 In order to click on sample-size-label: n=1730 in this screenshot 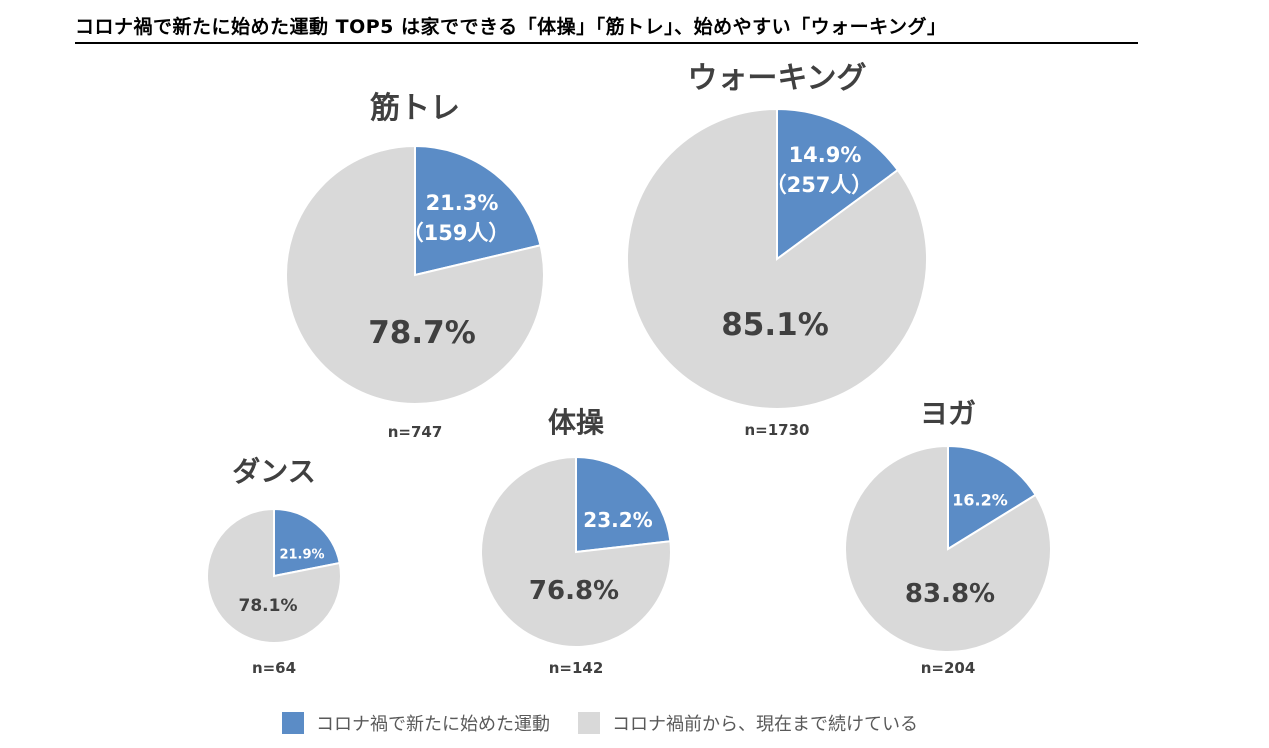, I will do `click(777, 430)`.